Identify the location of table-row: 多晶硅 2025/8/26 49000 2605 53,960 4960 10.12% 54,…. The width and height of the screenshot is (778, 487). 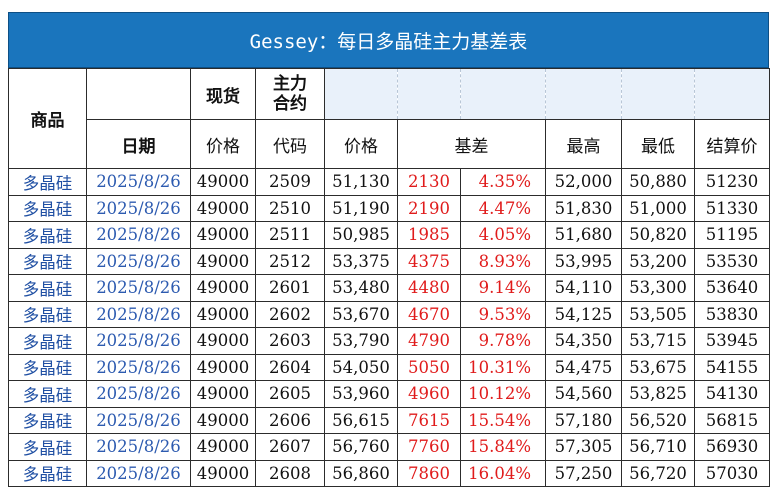
(389, 394).